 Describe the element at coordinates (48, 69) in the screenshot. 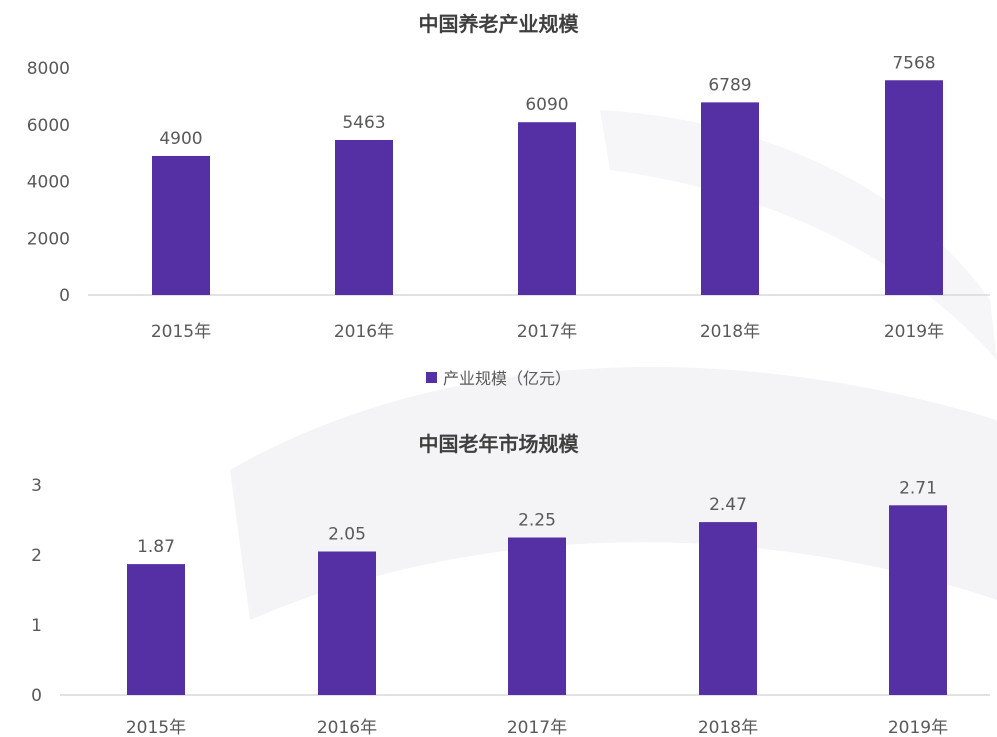

I see `y-tick-label: 8000` at that location.